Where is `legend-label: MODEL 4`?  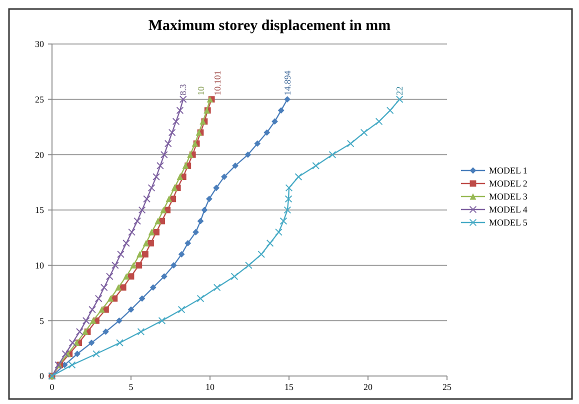 legend-label: MODEL 4 is located at coordinates (508, 209).